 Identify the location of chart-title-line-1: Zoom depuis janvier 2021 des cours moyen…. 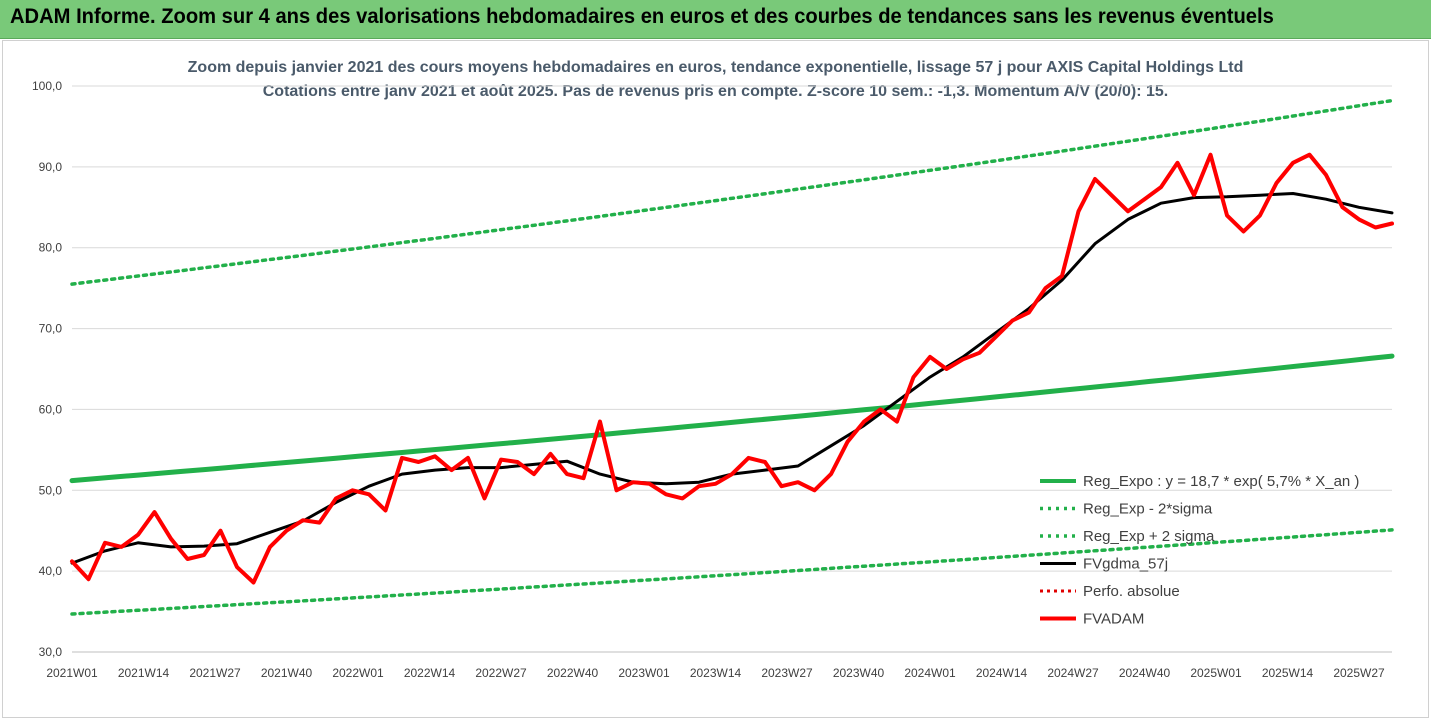
(715, 67).